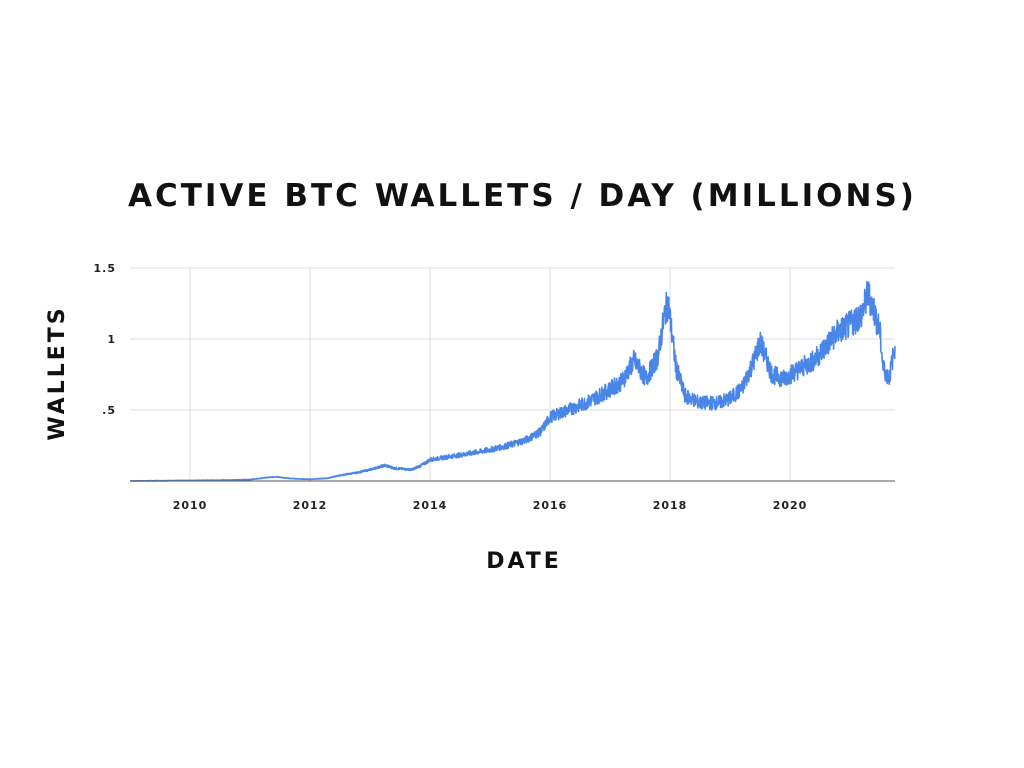 The image size is (1024, 768). I want to click on x-tick-label: 2010, so click(190, 505).